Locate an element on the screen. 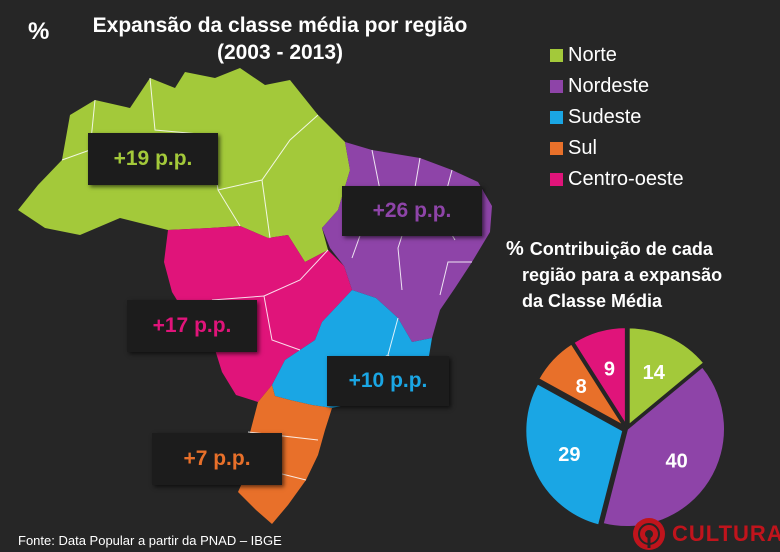  map-label-norte: +19 p.p. is located at coordinates (153, 159).